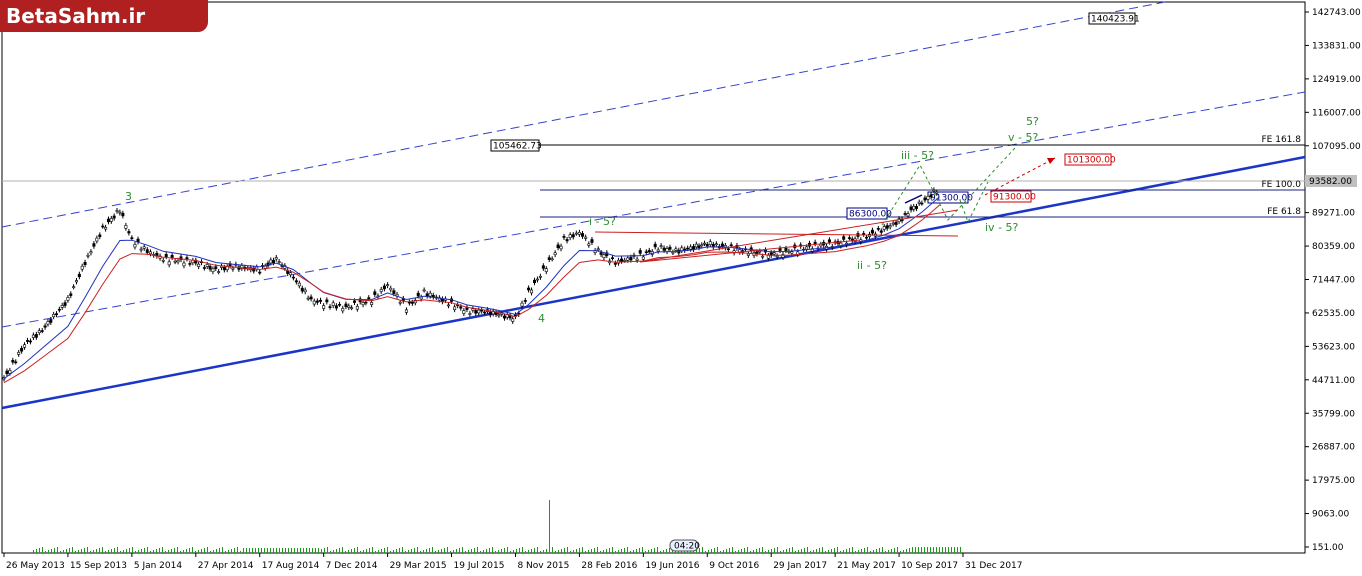 Image resolution: width=1362 pixels, height=576 pixels. I want to click on wave-label: 5?, so click(1032, 121).